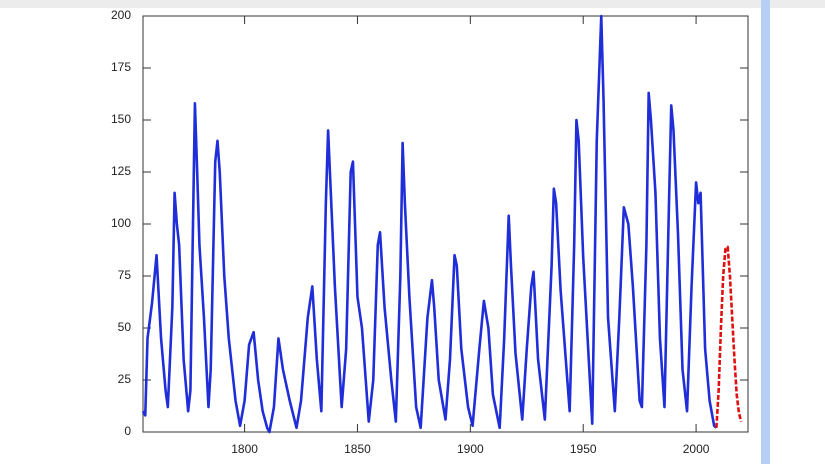 Image resolution: width=825 pixels, height=464 pixels. I want to click on x-tick-label: 1900, so click(470, 449).